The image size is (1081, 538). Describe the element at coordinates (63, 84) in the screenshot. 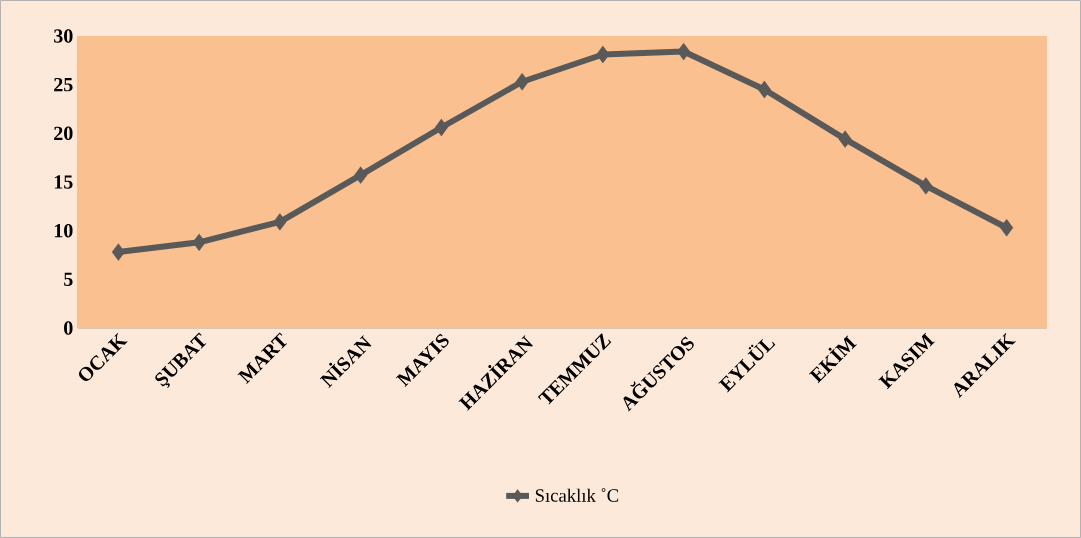

I see `y-tick-label: 25` at that location.